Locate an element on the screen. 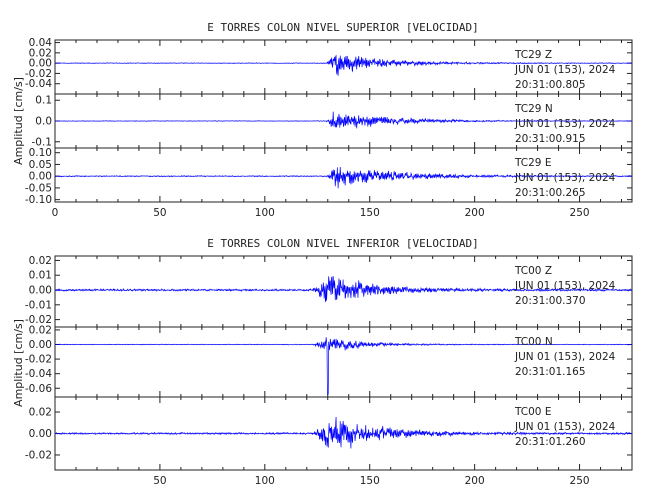 Image resolution: width=650 pixels, height=500 pixels. c1-p2-time-label: 20:31:01.260 is located at coordinates (550, 442).